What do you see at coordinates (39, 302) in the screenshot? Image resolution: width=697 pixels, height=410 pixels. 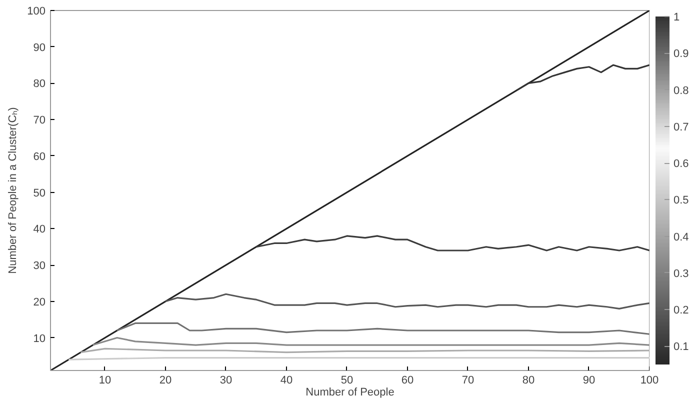 I see `y-tick-label: 20` at bounding box center [39, 302].